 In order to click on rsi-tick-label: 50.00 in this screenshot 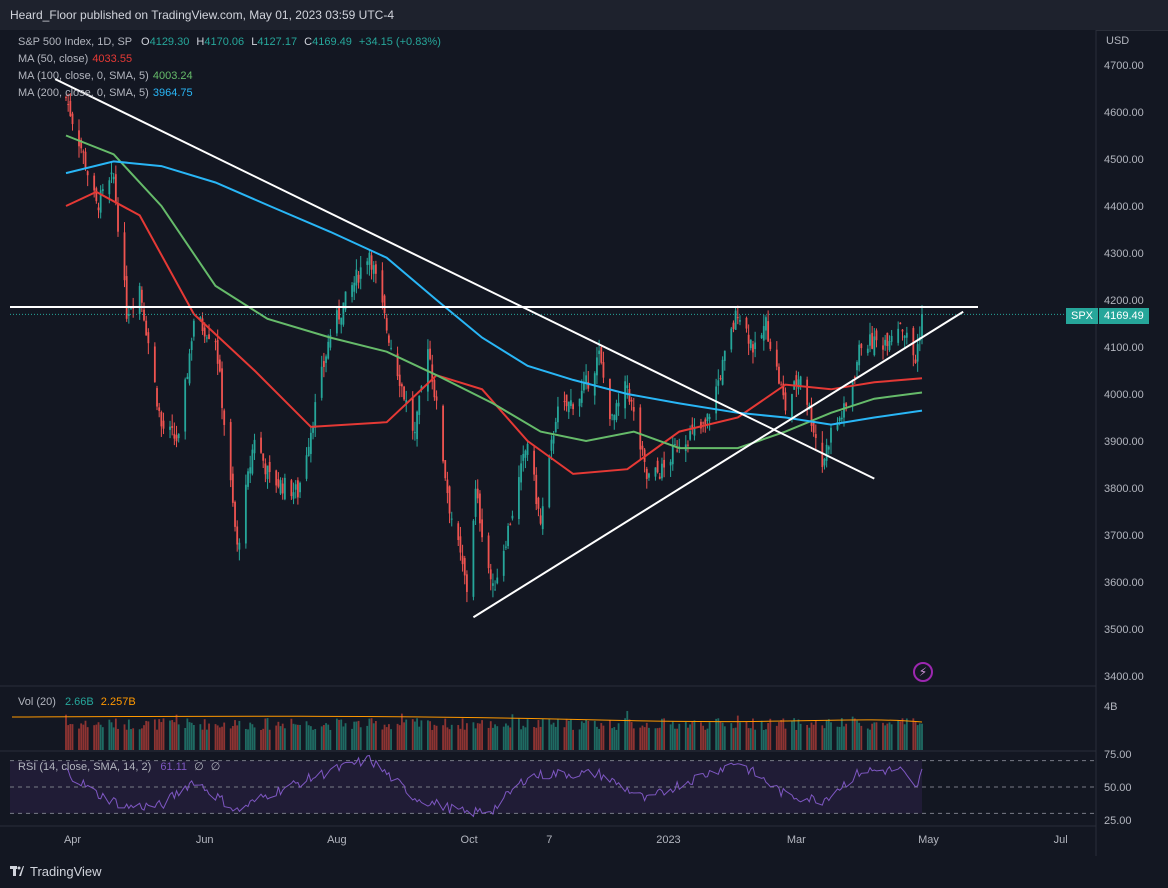, I will do `click(1118, 788)`.